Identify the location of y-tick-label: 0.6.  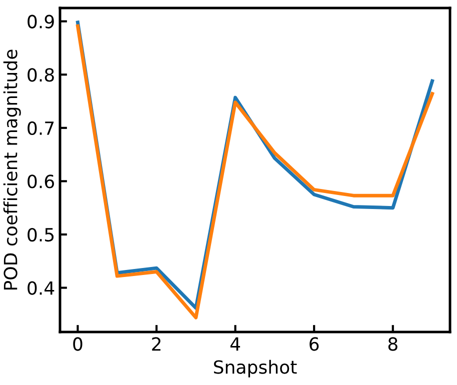
(41, 181).